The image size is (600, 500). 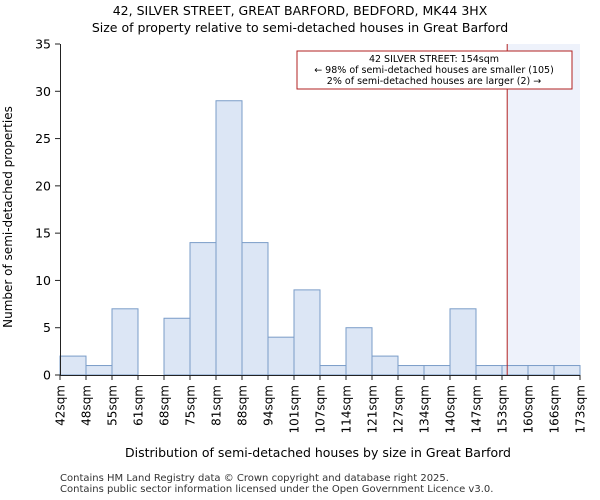 I want to click on bar-140sqm, so click(x=463, y=342).